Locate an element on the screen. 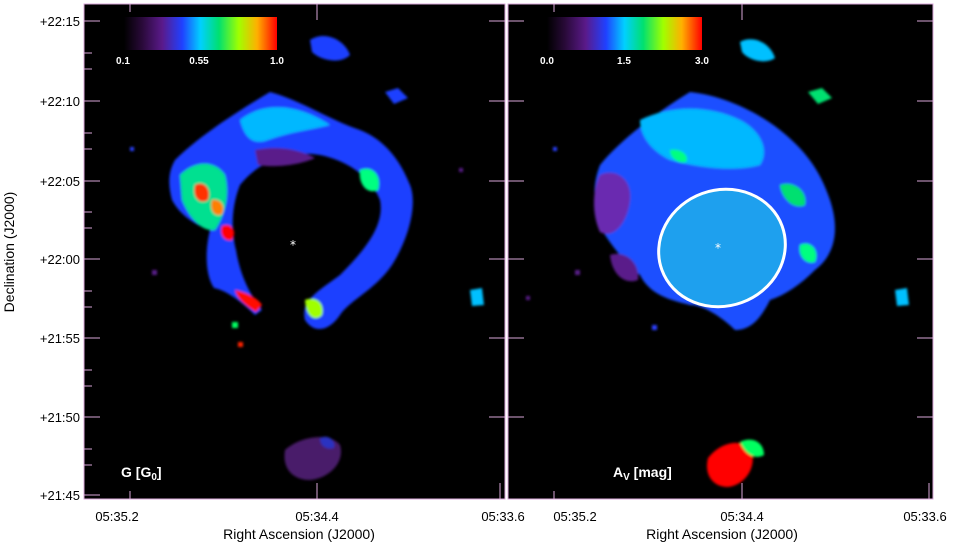  av-colorbar-tick-1: 1.5 is located at coordinates (624, 61).